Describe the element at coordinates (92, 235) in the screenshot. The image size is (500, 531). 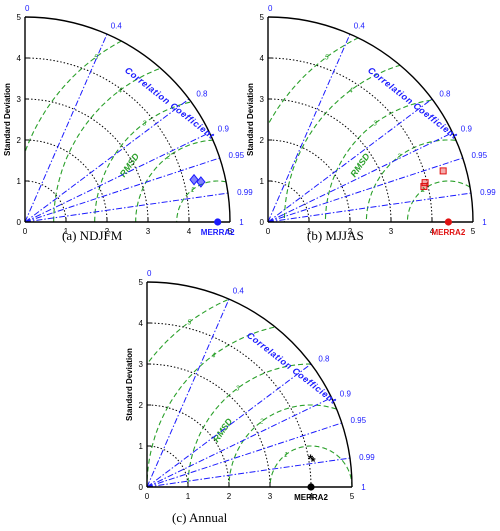
I see `panel-caption: (a) NDJFM` at that location.